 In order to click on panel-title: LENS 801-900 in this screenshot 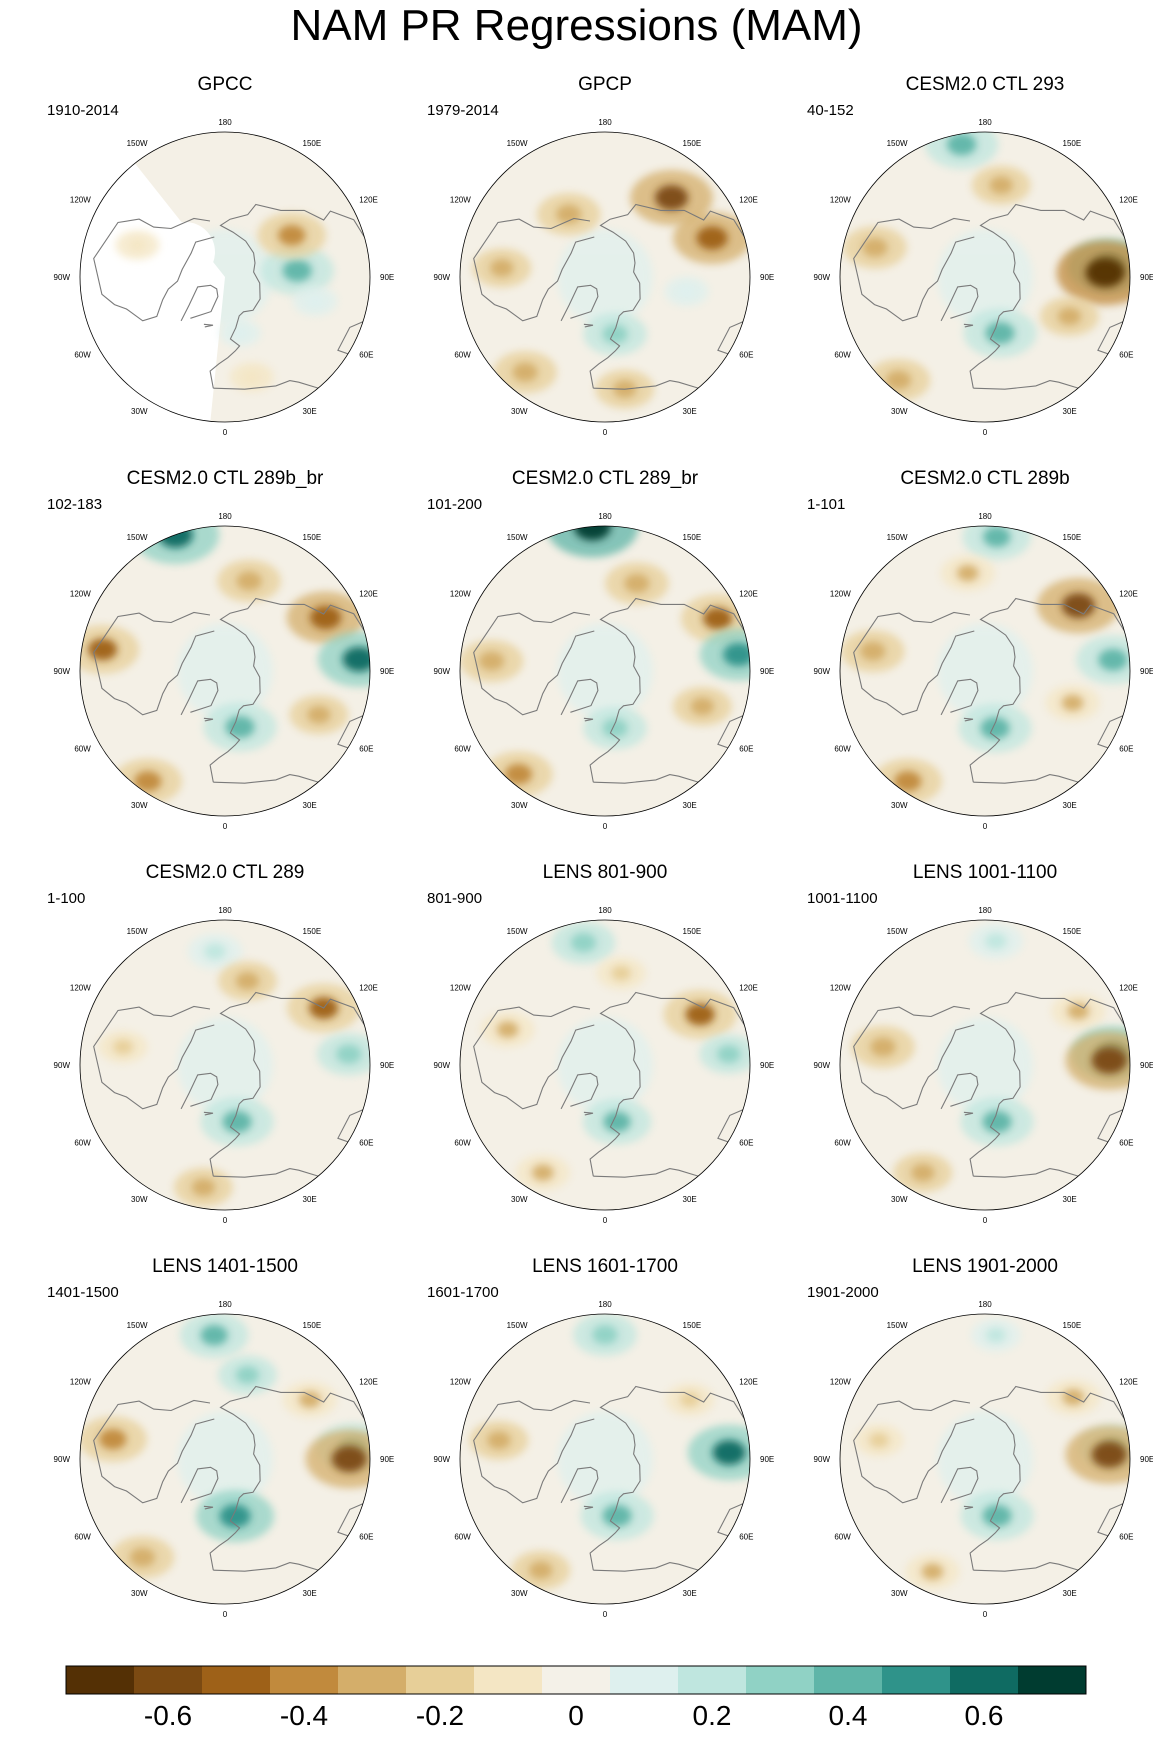, I will do `click(605, 872)`.